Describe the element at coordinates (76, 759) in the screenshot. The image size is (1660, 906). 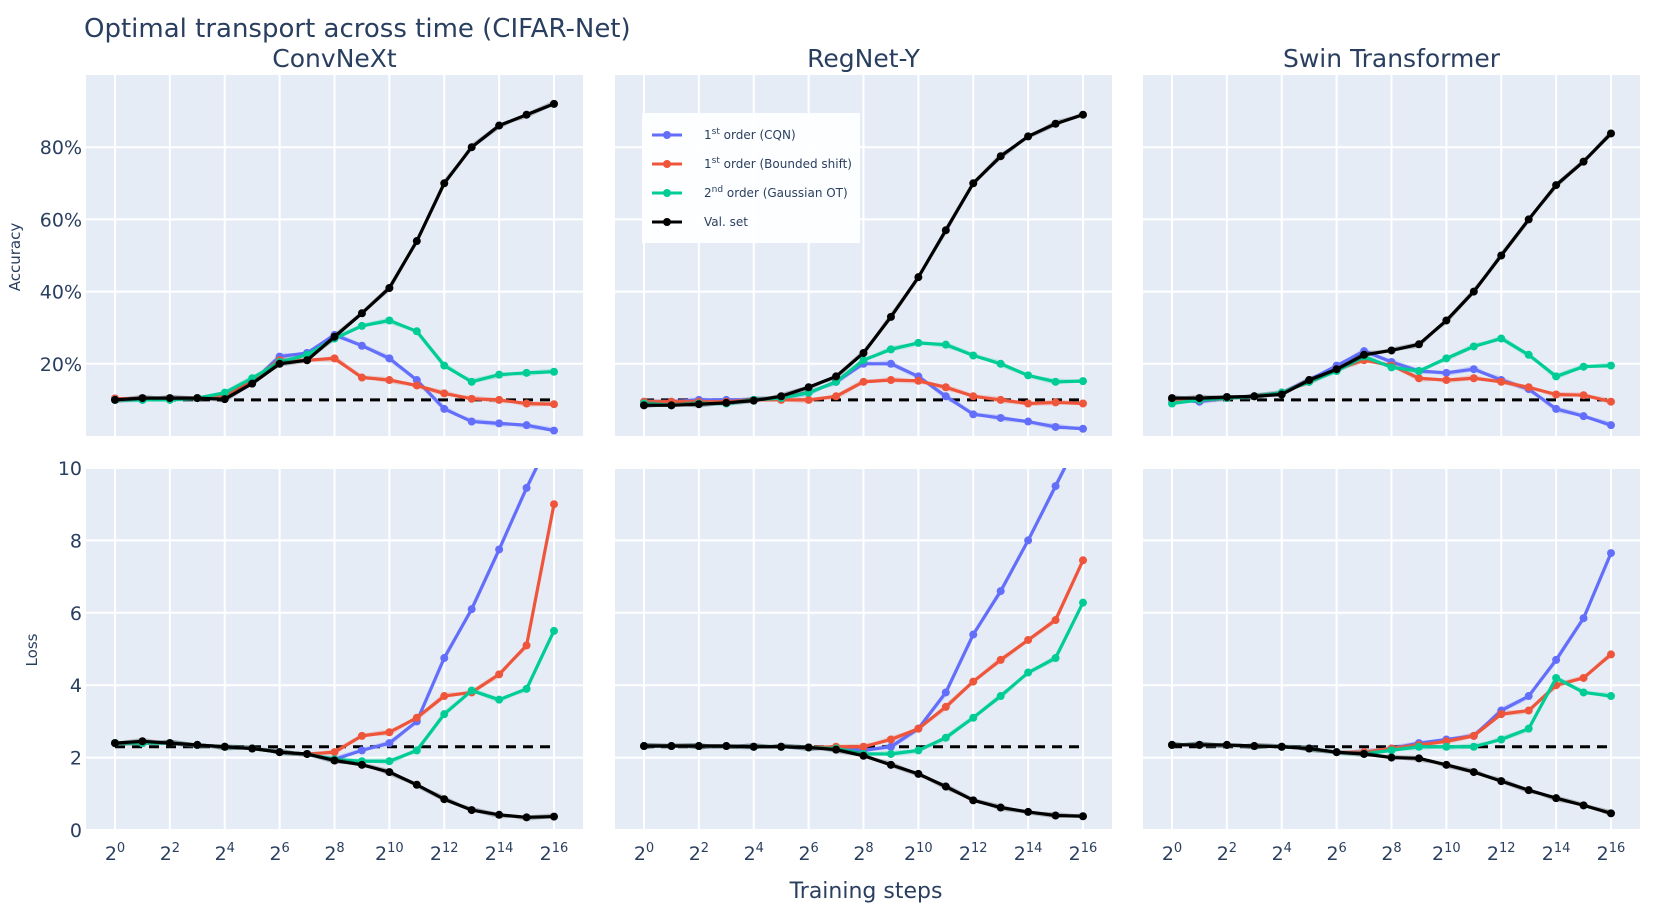
I see `y-tick-label: 2` at that location.